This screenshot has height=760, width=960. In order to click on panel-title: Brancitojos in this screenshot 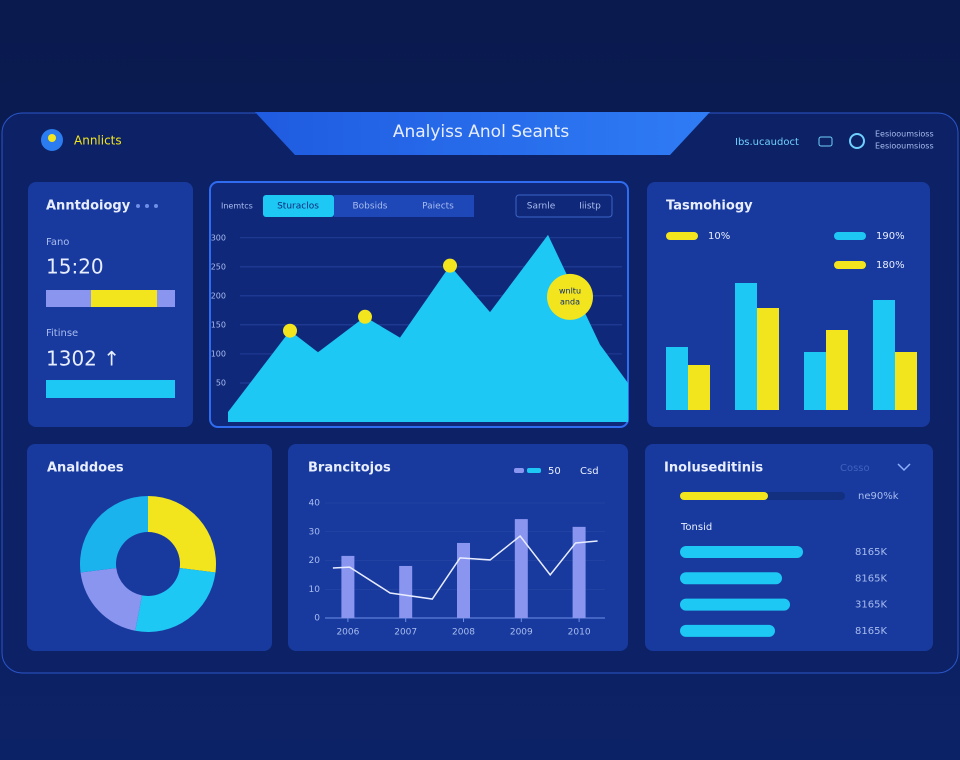, I will do `click(349, 468)`.